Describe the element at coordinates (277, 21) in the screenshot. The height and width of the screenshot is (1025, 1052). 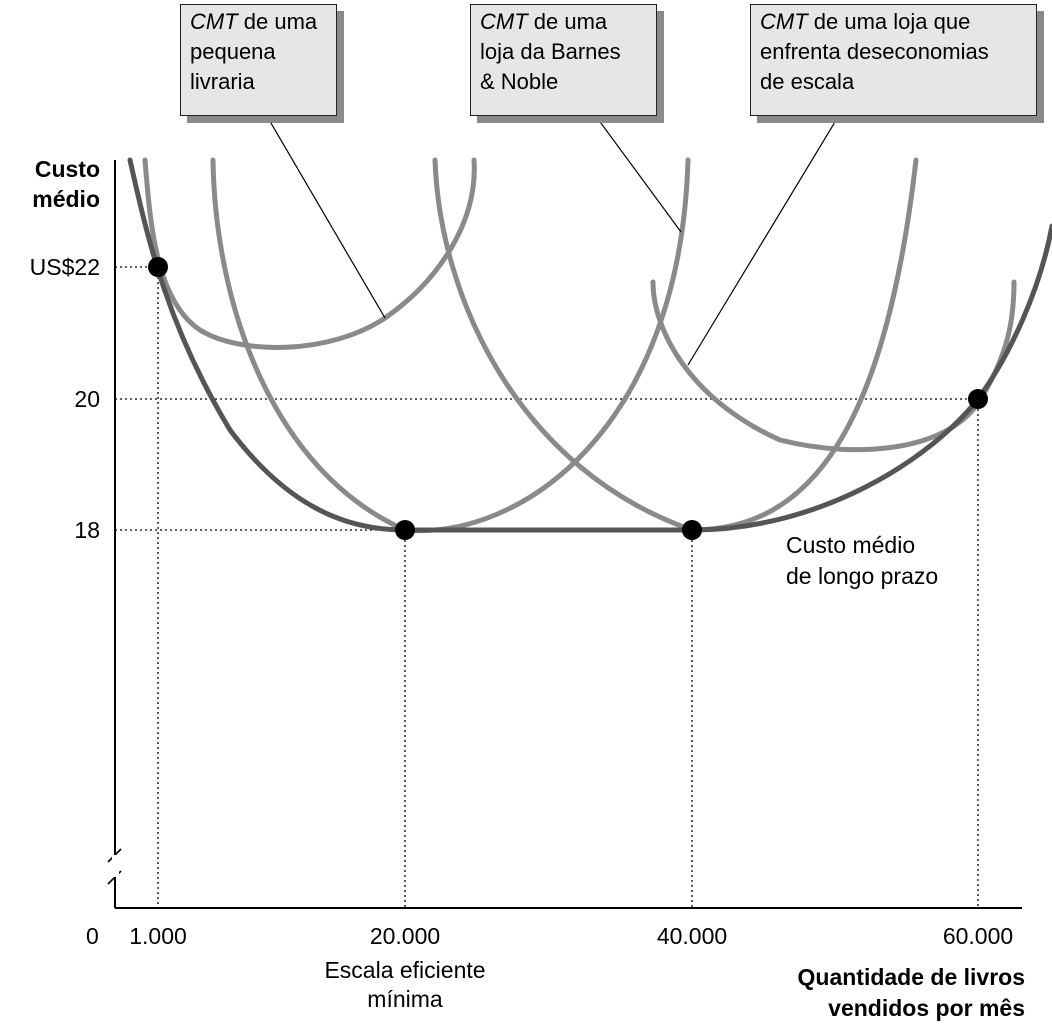
I see `callout-1-rest: de uma` at that location.